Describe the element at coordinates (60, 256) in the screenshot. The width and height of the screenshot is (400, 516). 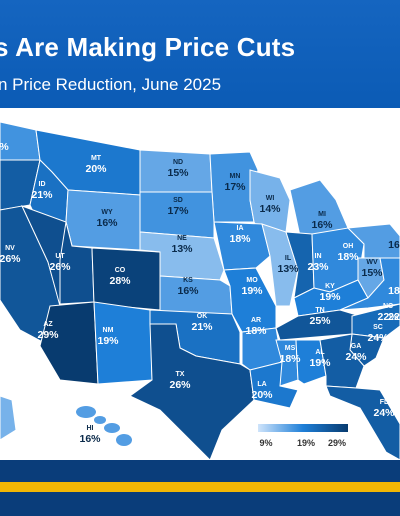
I see `state-abbr-ut: UT` at that location.